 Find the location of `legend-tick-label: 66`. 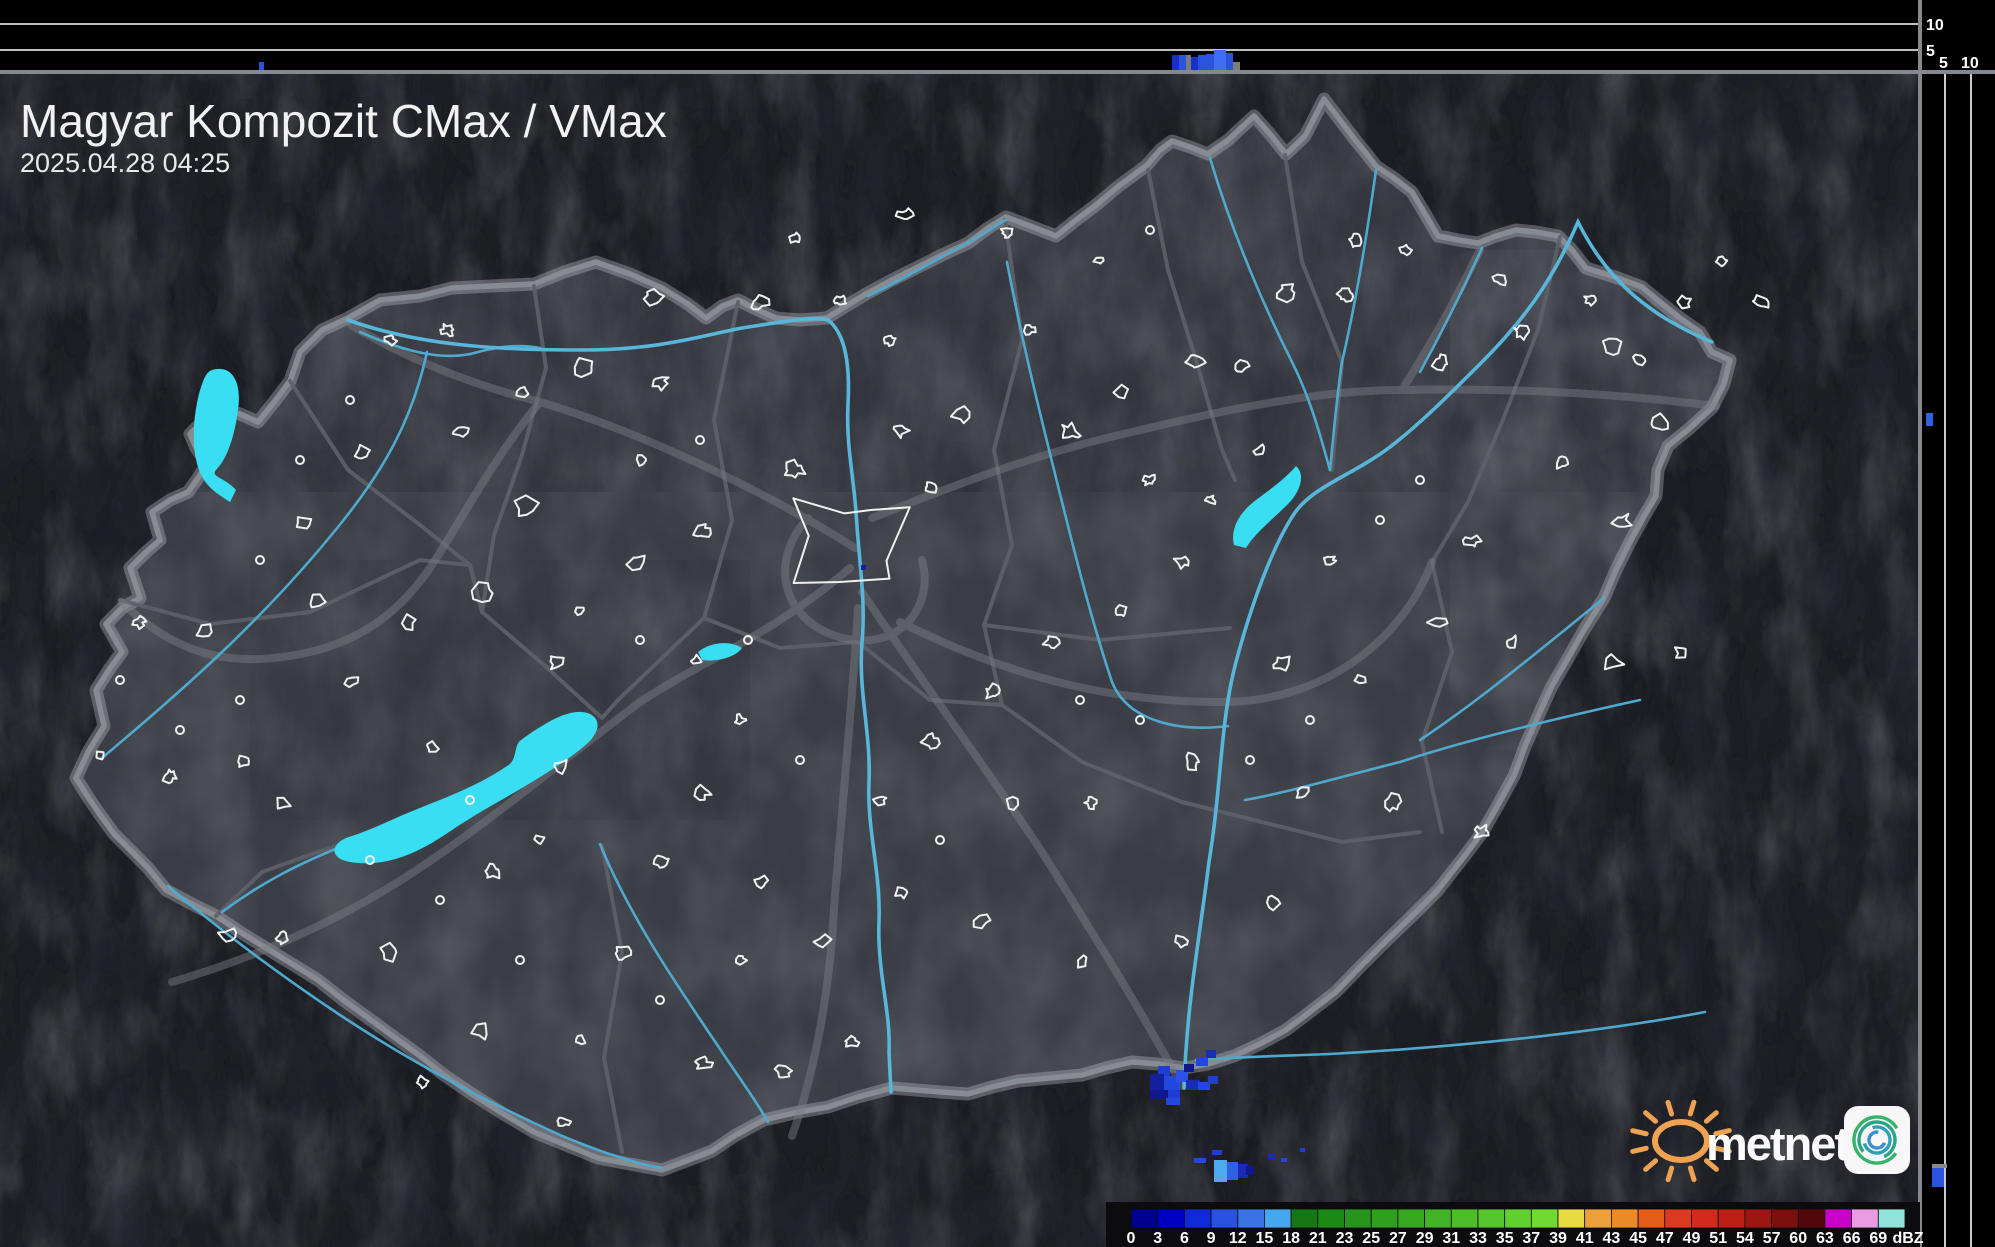

legend-tick-label: 66 is located at coordinates (1852, 1238).